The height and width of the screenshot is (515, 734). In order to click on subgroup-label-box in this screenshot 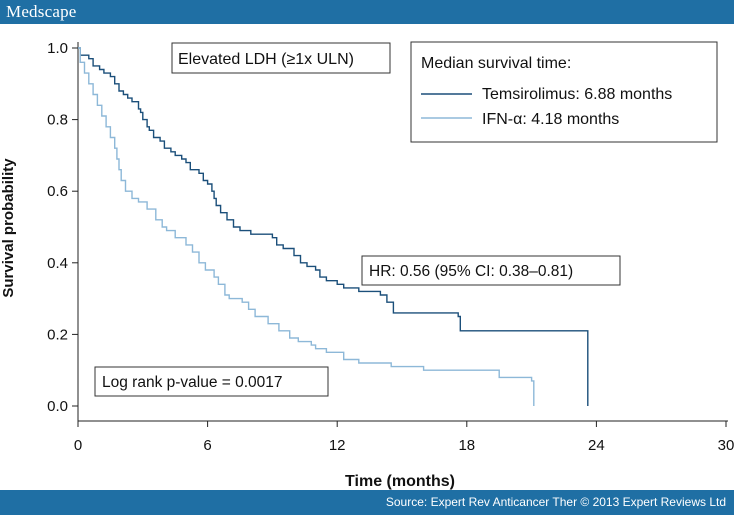, I will do `click(281, 58)`.